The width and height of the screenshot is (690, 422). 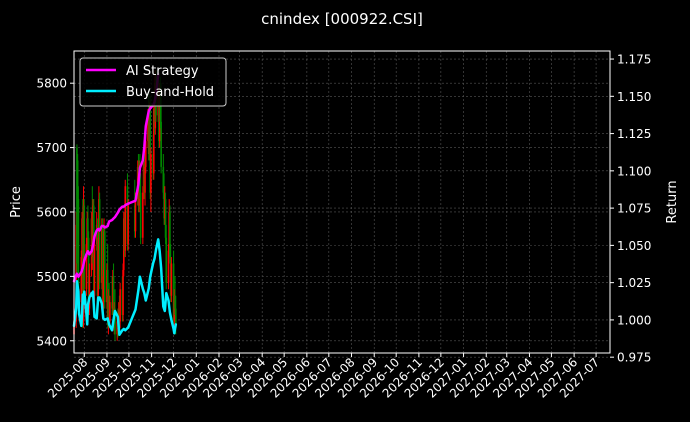 I want to click on y-right-tick-label: 1.075, so click(x=634, y=209).